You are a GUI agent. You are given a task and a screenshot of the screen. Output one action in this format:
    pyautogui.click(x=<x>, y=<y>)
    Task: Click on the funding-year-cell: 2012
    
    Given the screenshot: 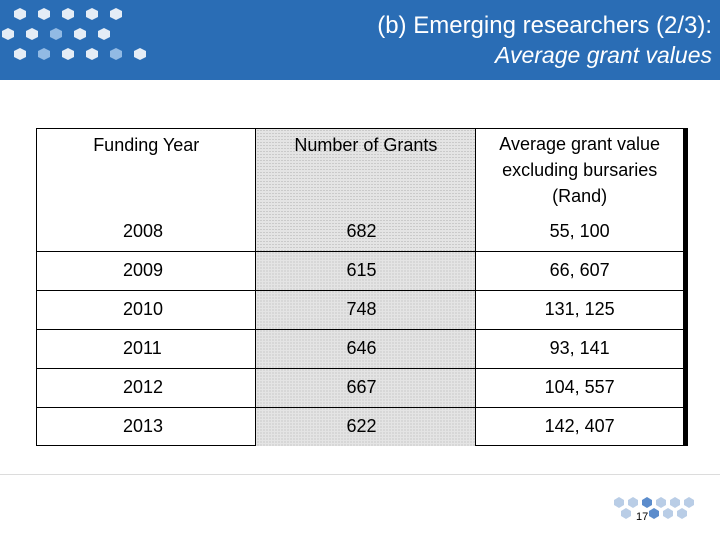 What is the action you would take?
    pyautogui.click(x=143, y=387)
    